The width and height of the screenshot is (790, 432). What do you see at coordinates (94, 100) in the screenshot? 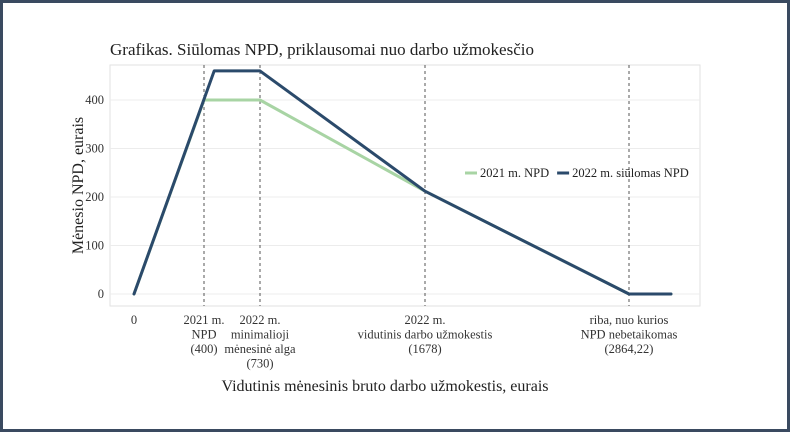
I see `y-tick-label: 400` at bounding box center [94, 100].